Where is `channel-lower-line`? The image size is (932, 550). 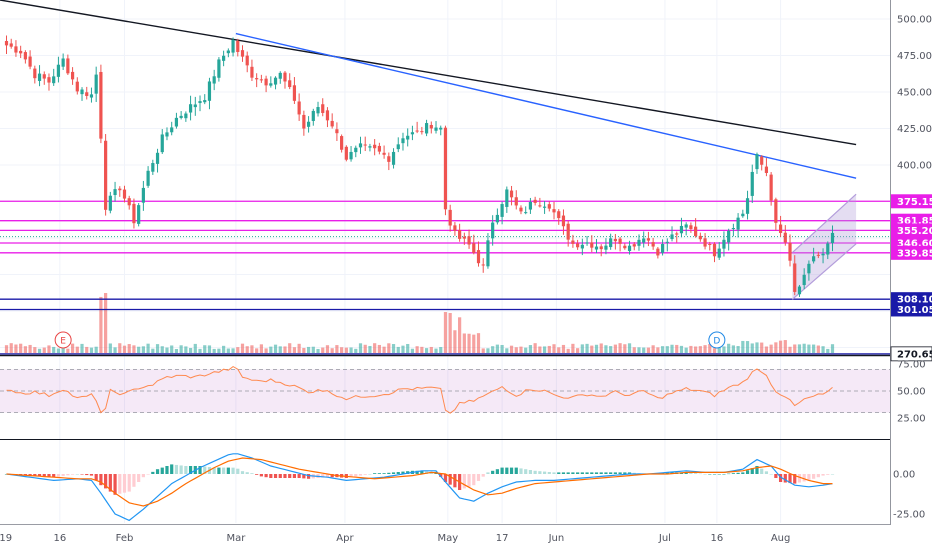
channel-lower-line is located at coordinates (824, 271).